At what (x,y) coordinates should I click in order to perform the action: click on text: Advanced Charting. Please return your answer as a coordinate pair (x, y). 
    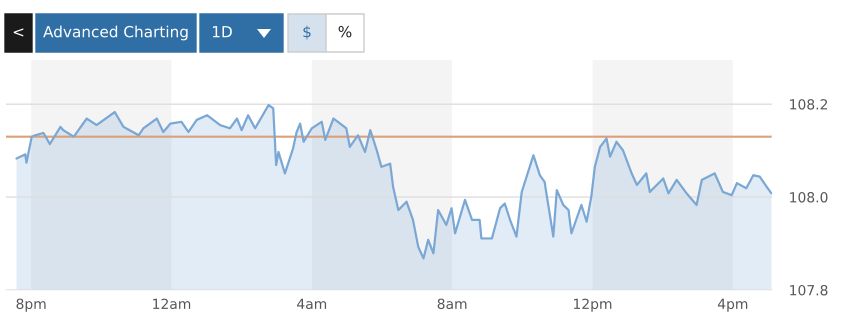
    Looking at the image, I should click on (115, 33).